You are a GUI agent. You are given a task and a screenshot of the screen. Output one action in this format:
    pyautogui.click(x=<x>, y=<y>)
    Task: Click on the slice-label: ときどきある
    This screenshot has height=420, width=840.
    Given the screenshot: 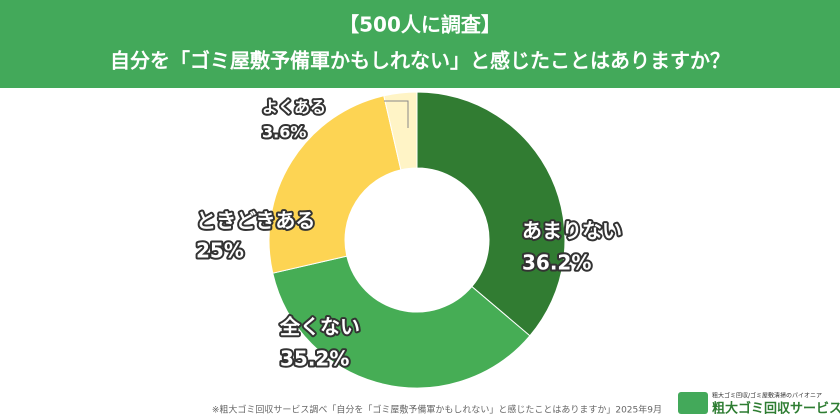 What is the action you would take?
    pyautogui.click(x=255, y=221)
    